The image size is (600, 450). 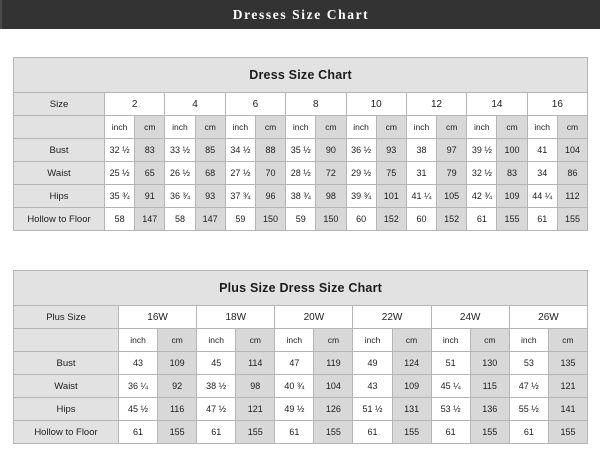 I want to click on measurement-value-cm: 68, so click(x=210, y=173).